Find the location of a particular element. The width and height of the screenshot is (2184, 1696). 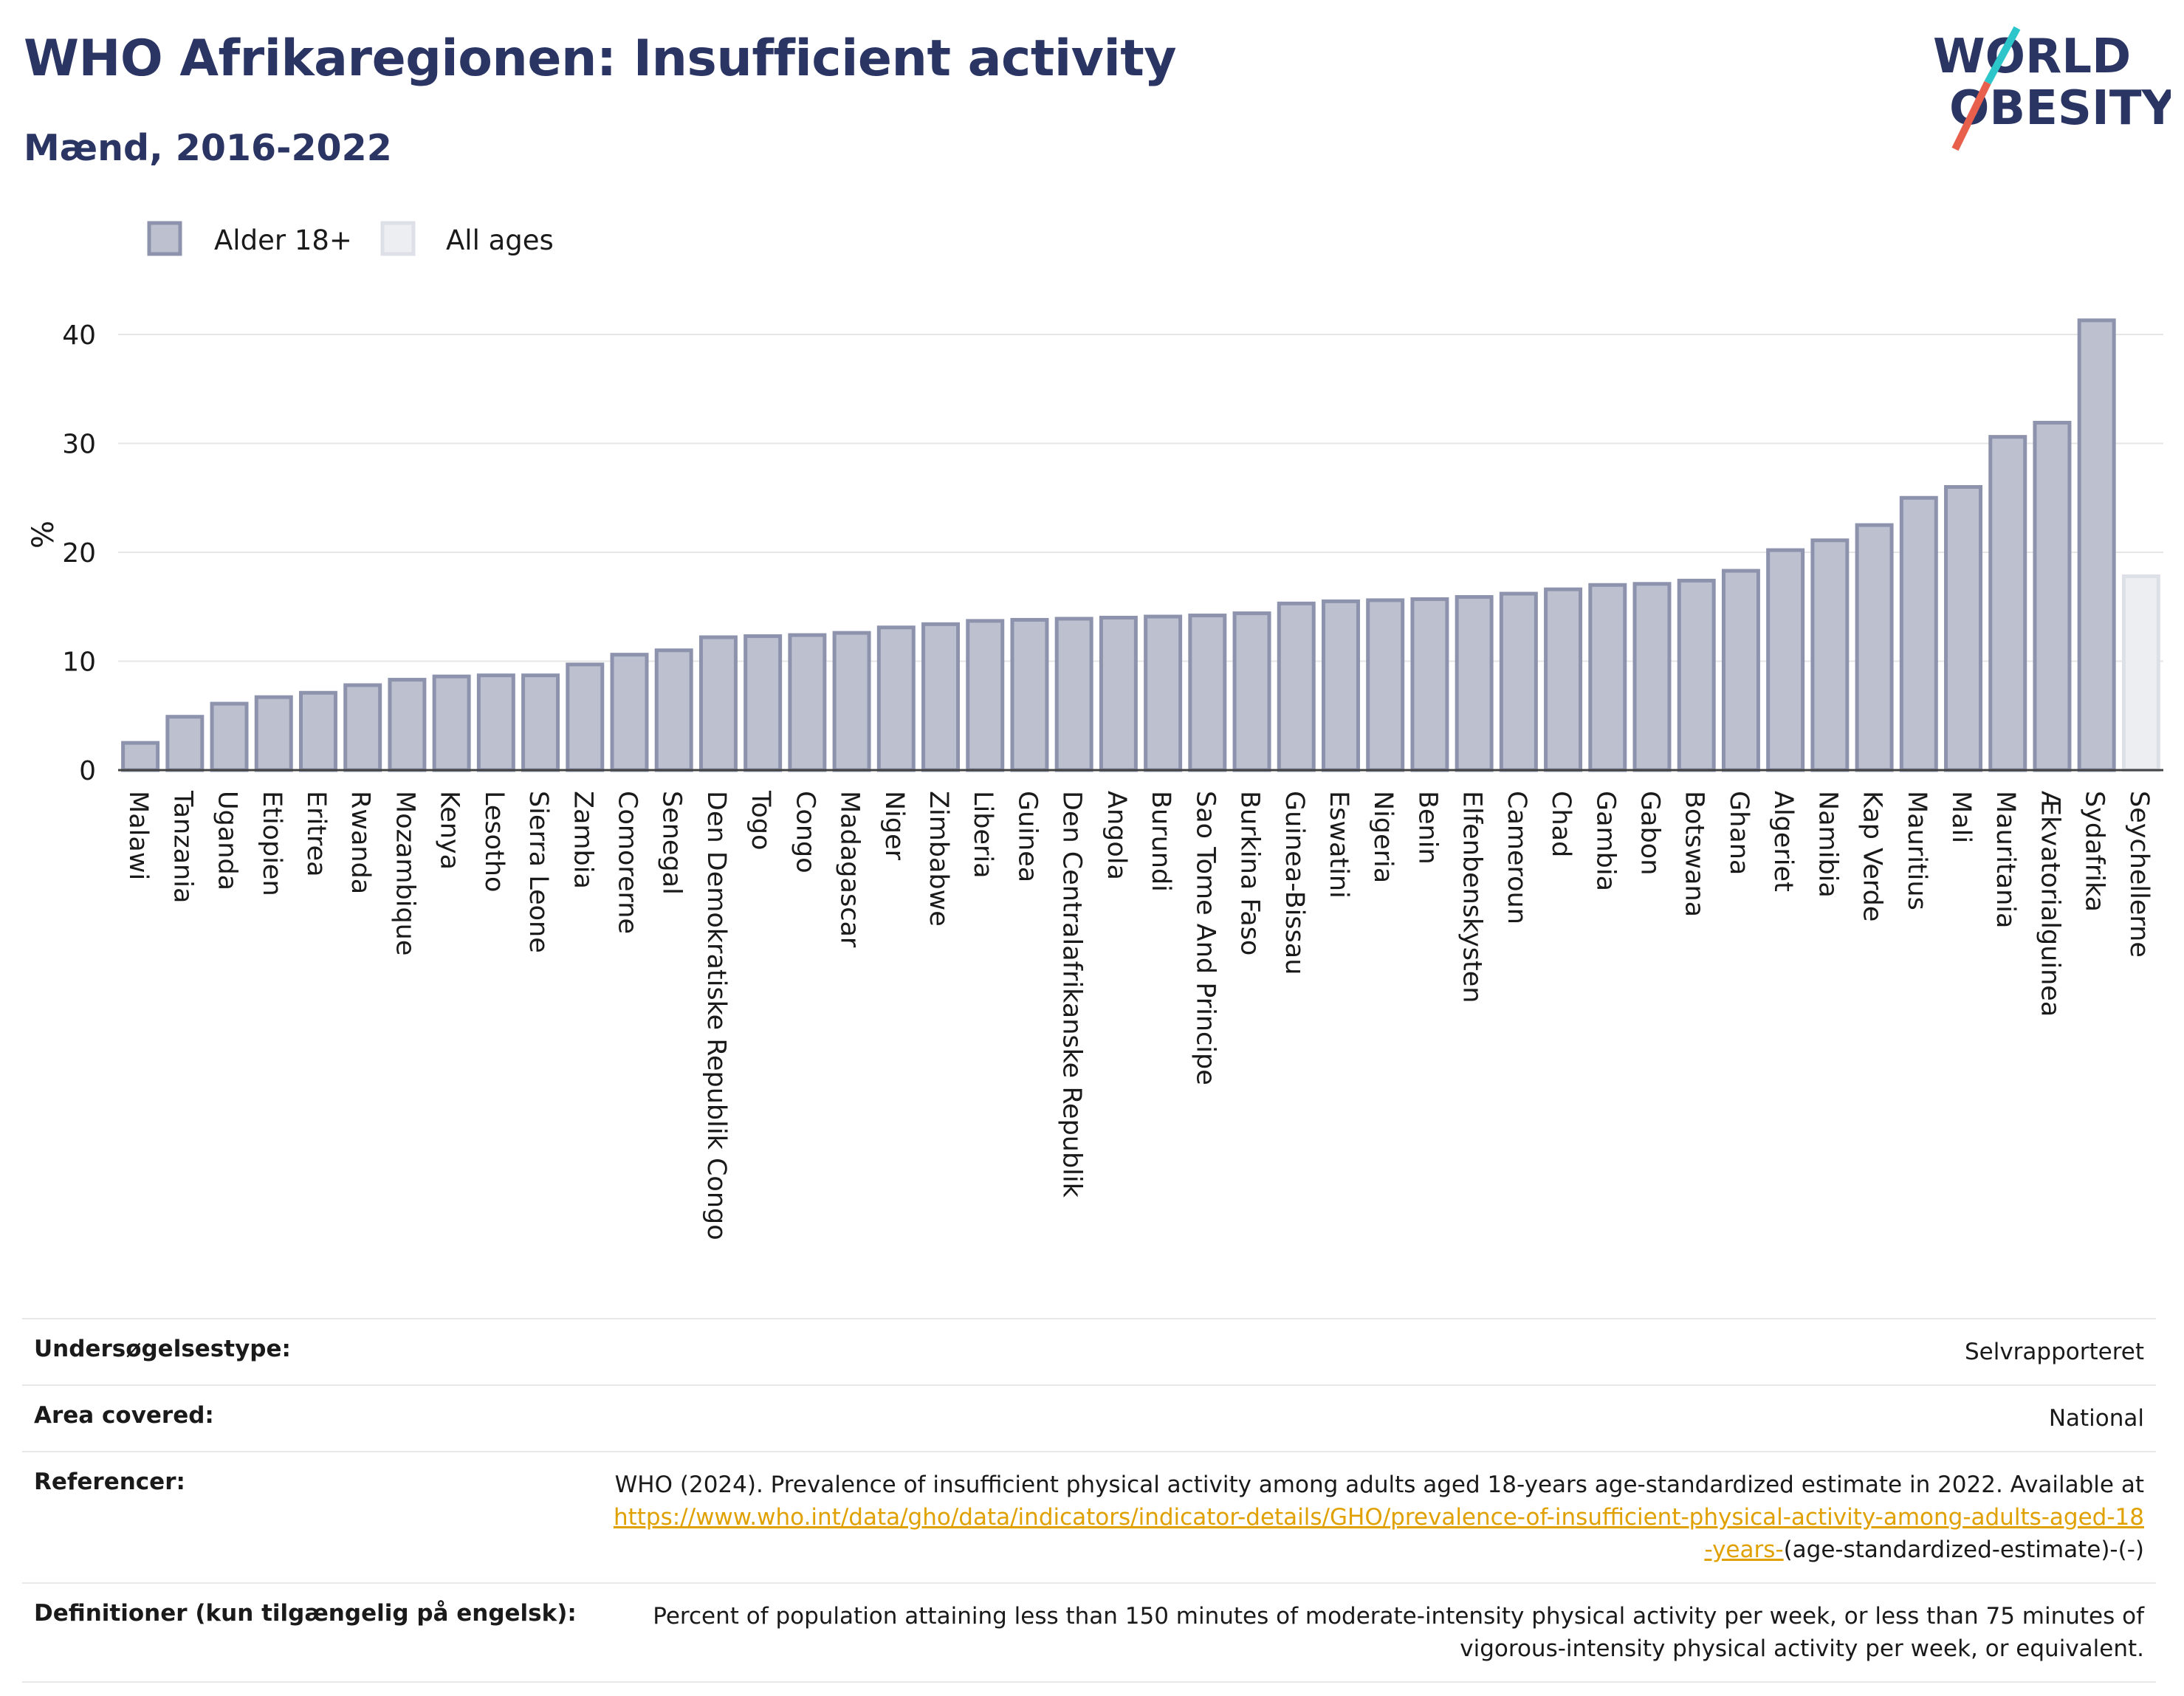

chart-legend: Alder 18+ All ages is located at coordinates (351, 238).